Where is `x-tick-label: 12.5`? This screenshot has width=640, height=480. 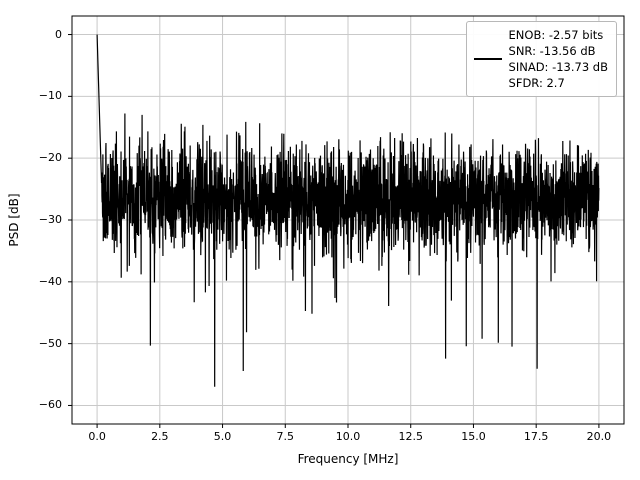 x-tick-label: 12.5 is located at coordinates (410, 436).